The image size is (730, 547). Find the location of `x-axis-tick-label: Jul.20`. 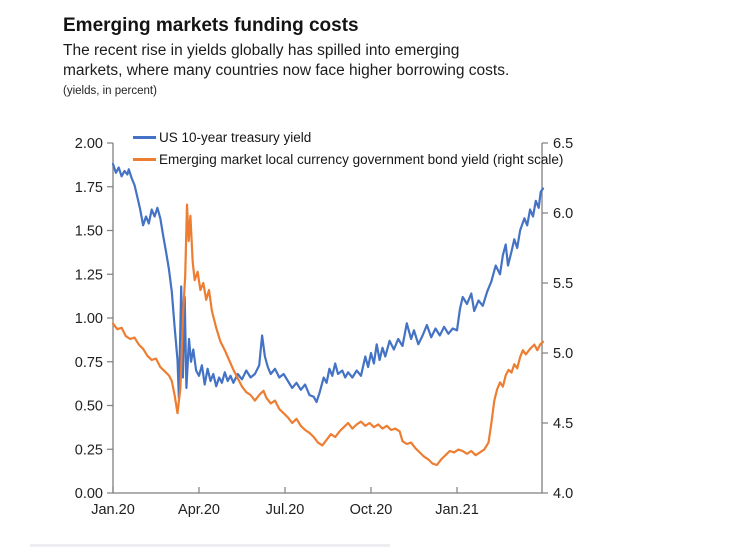

x-axis-tick-label: Jul.20 is located at coordinates (285, 510).